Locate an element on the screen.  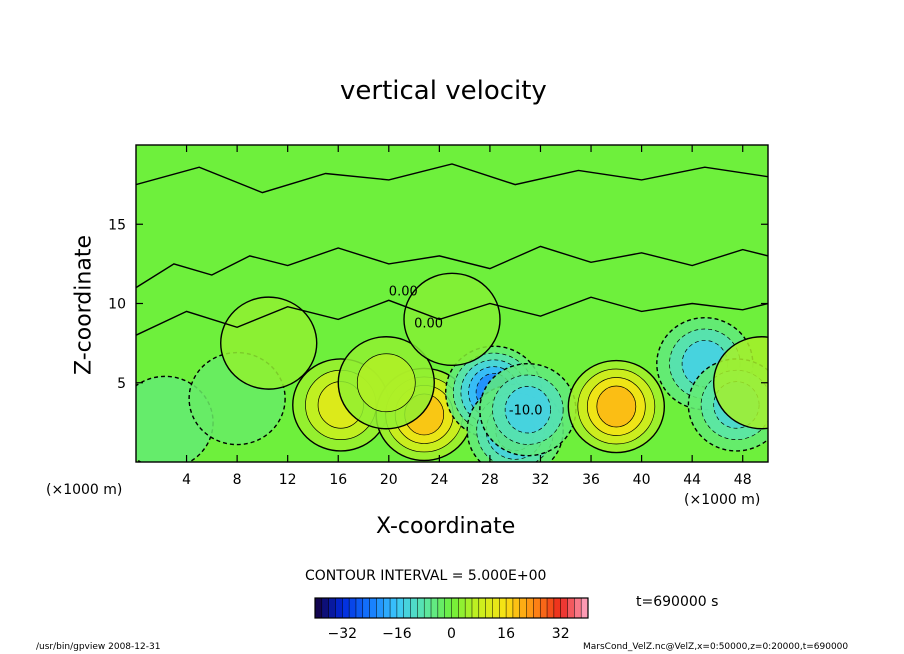
x-tick-label: 24 is located at coordinates (439, 480).